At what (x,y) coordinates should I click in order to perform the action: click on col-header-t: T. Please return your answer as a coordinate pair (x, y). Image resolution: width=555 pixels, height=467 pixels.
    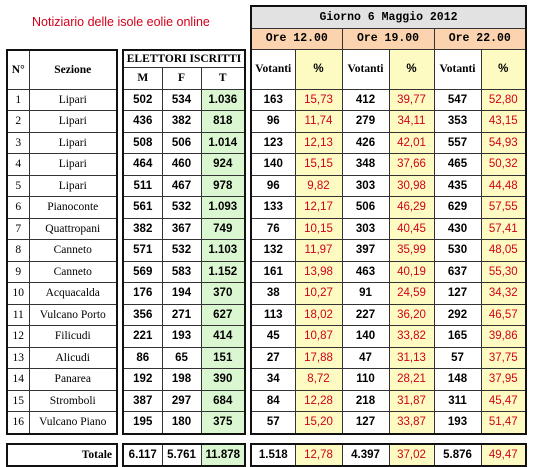
    Looking at the image, I should click on (223, 78).